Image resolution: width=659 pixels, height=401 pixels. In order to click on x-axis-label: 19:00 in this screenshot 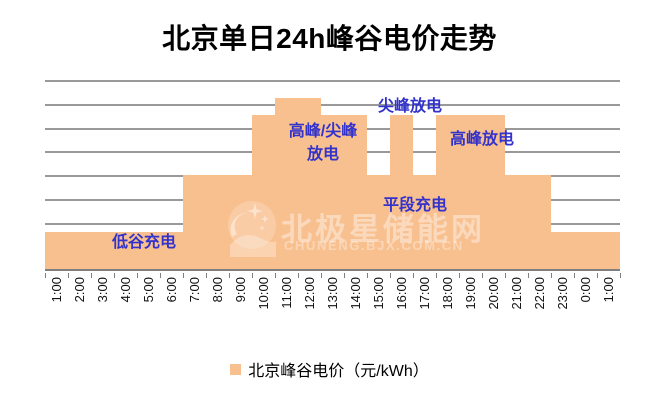, I will do `click(470, 293)`.